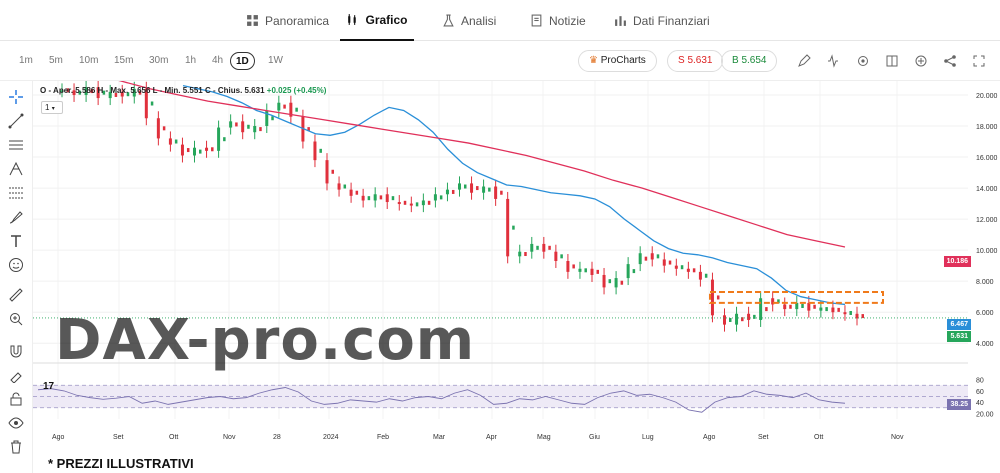 Image resolution: width=1000 pixels, height=473 pixels. What do you see at coordinates (16, 319) in the screenshot?
I see `zoom-icon` at bounding box center [16, 319].